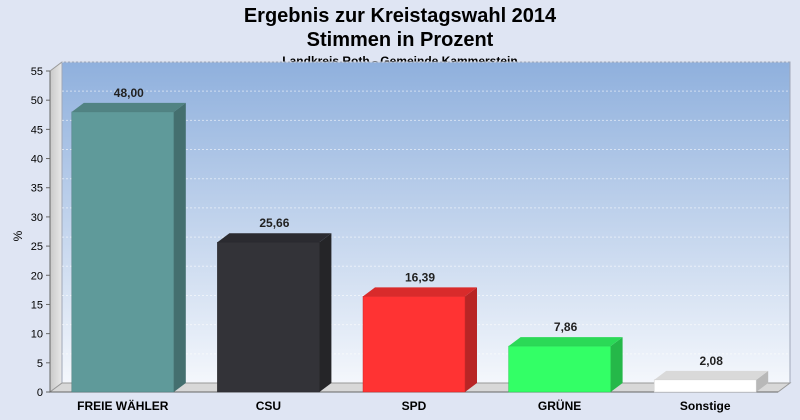  Describe the element at coordinates (37, 335) in the screenshot. I see `y-tick-label: 10` at that location.